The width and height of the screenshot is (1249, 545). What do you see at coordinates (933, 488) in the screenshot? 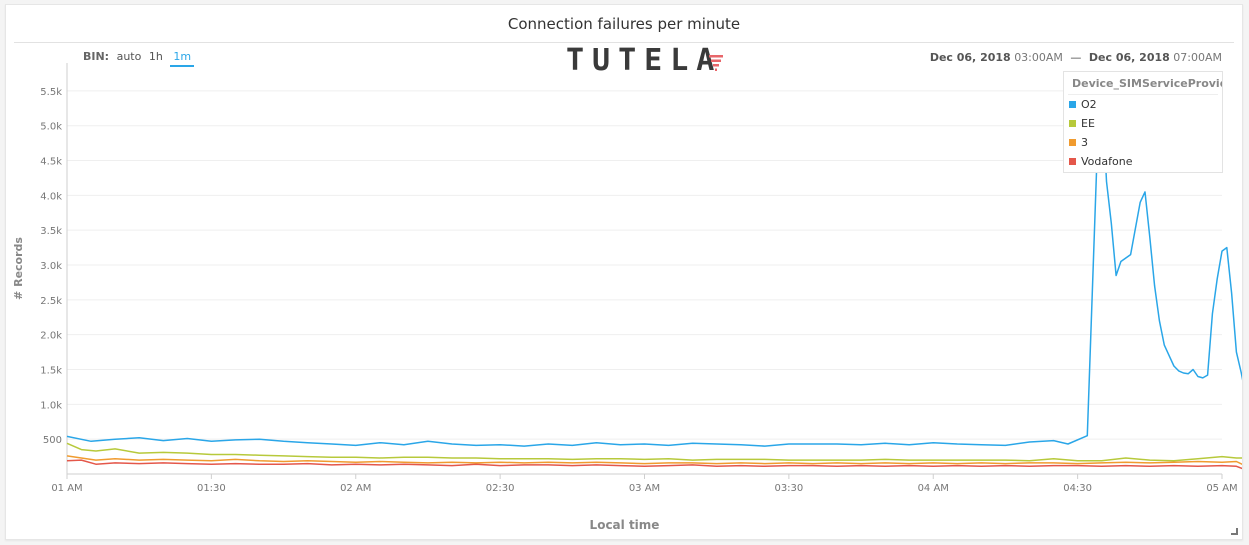
I see `x-tick-label: 04 AM` at bounding box center [933, 488].